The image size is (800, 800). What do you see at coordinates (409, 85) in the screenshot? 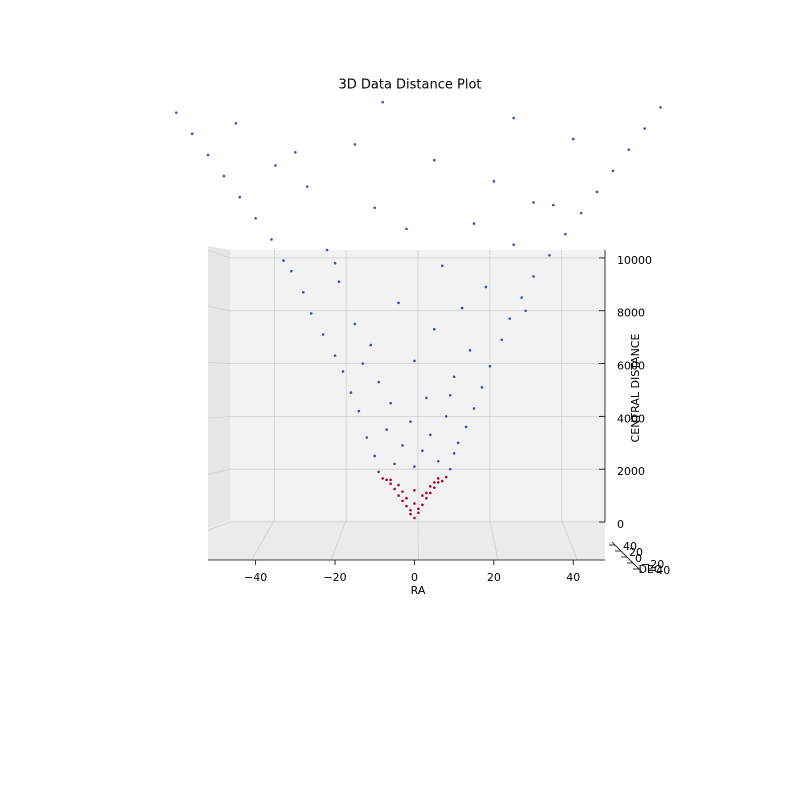
I see `chart-title: 3D Data Distance Plot` at bounding box center [409, 85].